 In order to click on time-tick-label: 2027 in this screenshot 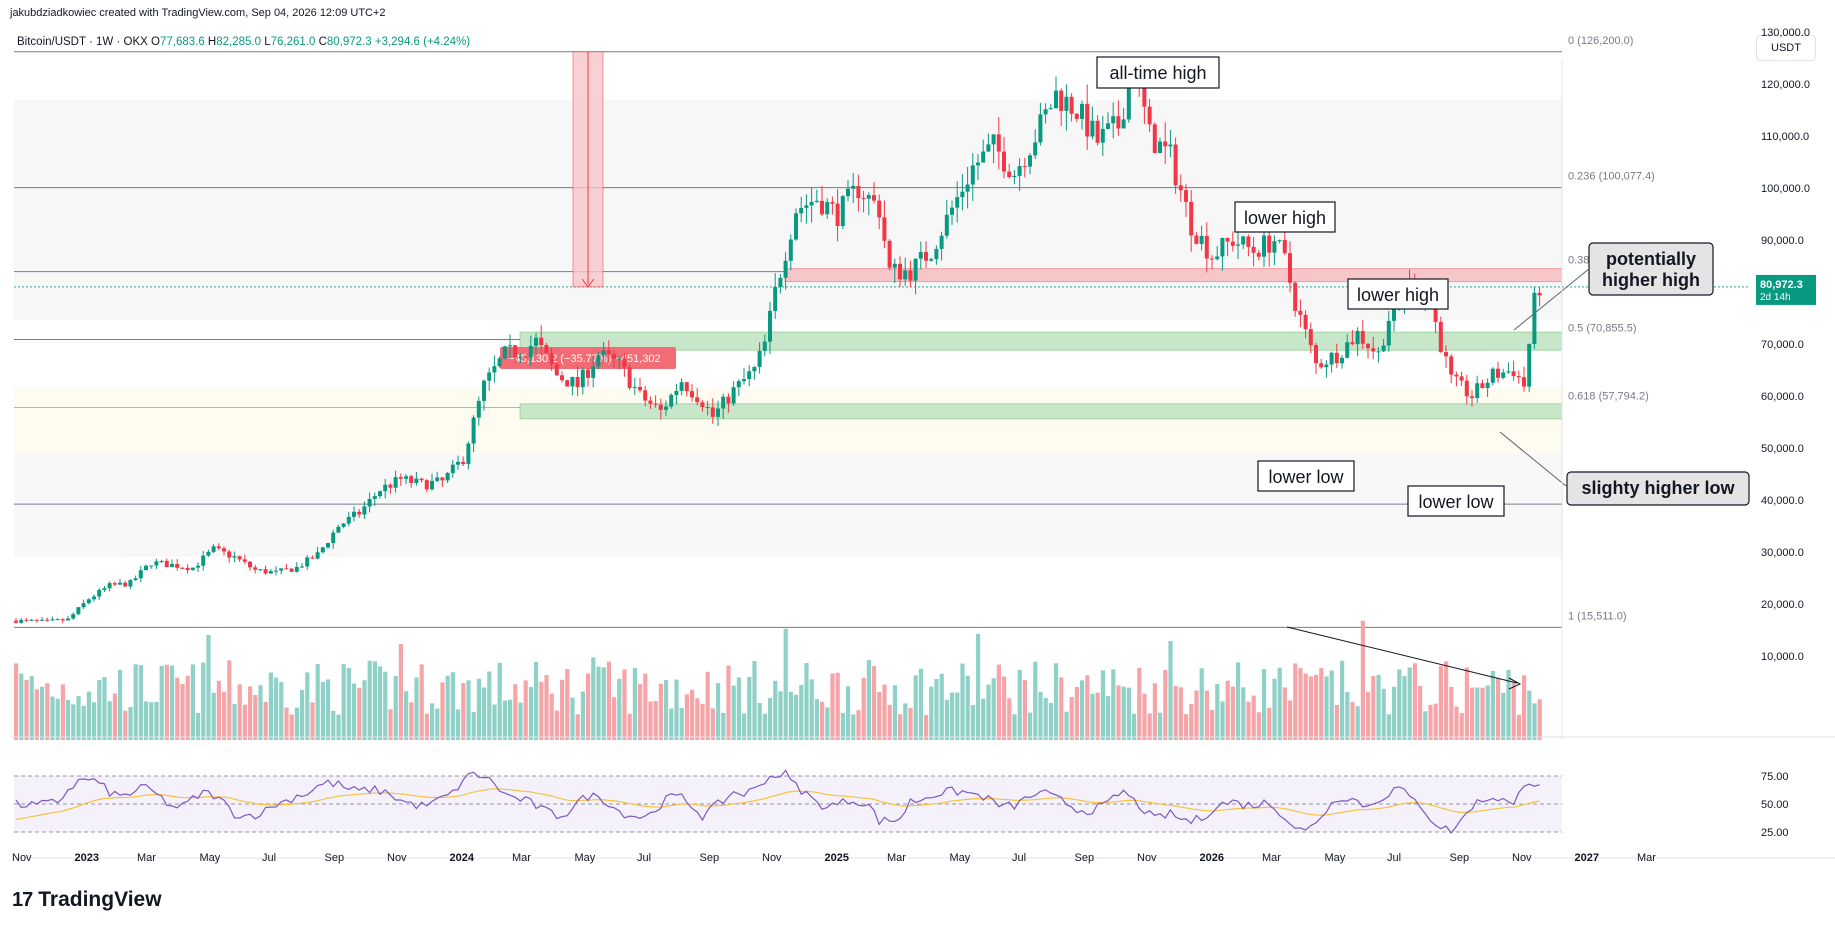, I will do `click(1587, 858)`.